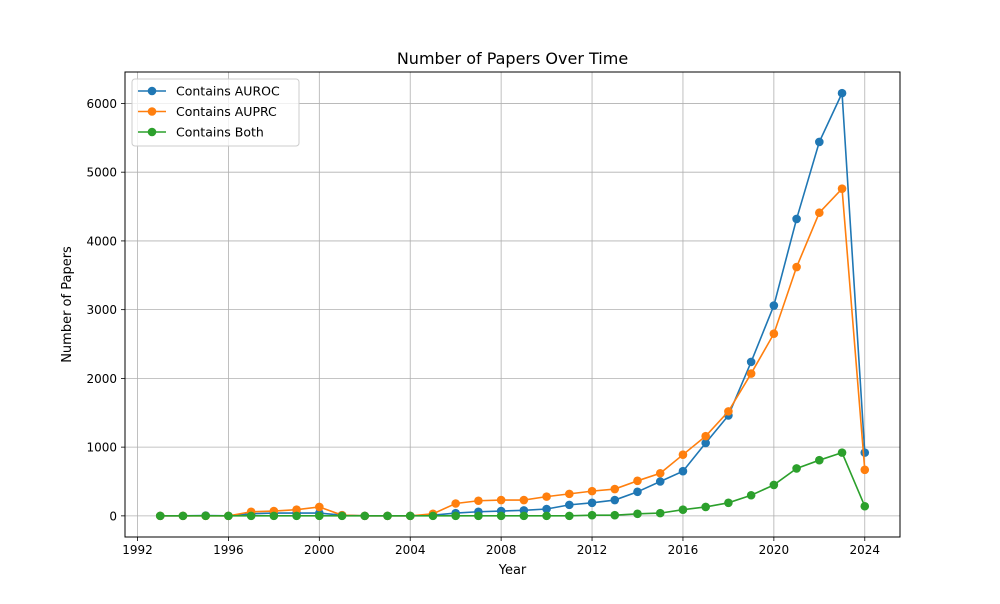  What do you see at coordinates (512, 570) in the screenshot?
I see `x-axis-label: Year` at bounding box center [512, 570].